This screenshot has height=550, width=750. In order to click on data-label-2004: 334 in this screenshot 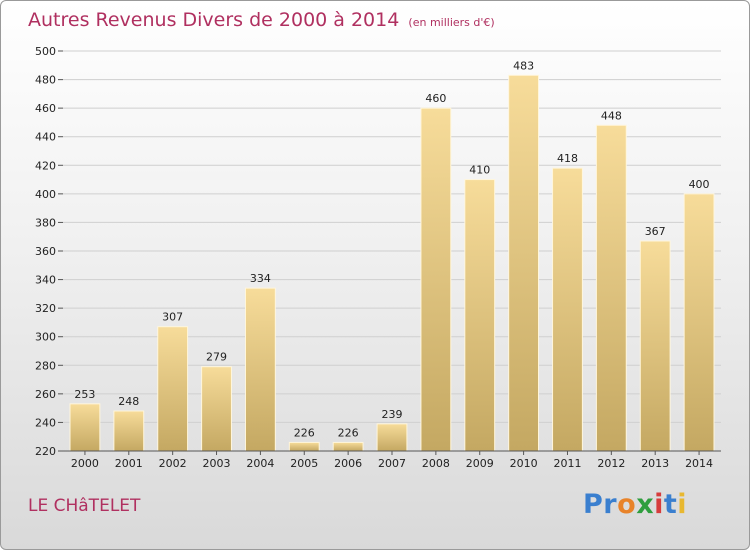, I will do `click(260, 278)`.